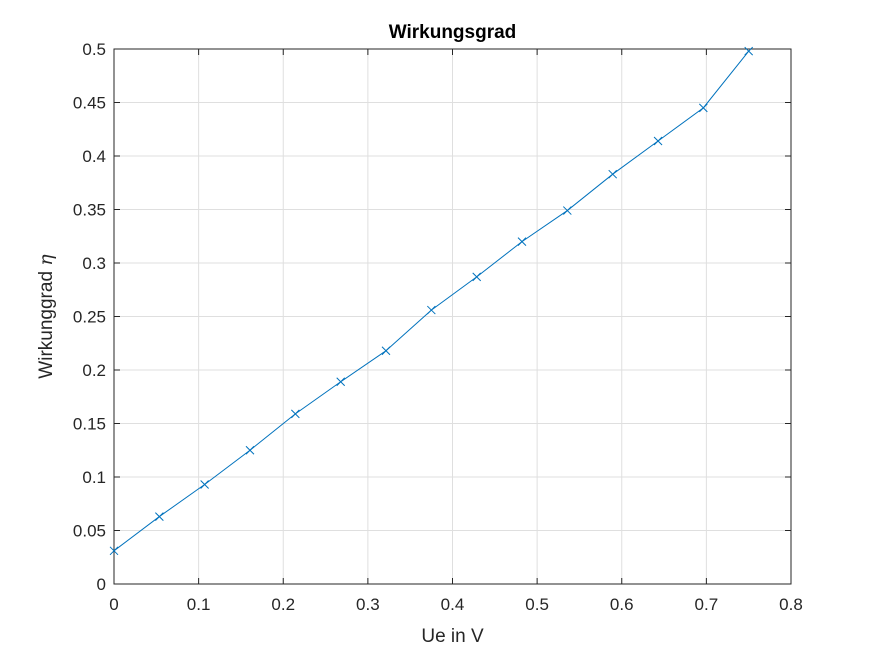 The image size is (875, 656). Describe the element at coordinates (89, 103) in the screenshot. I see `y-tick-label: 0.45` at that location.